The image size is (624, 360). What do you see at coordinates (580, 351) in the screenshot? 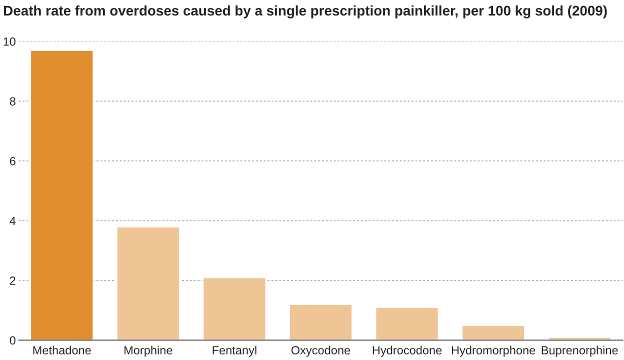
I see `x-tick-label: Buprenorphine` at bounding box center [580, 351].